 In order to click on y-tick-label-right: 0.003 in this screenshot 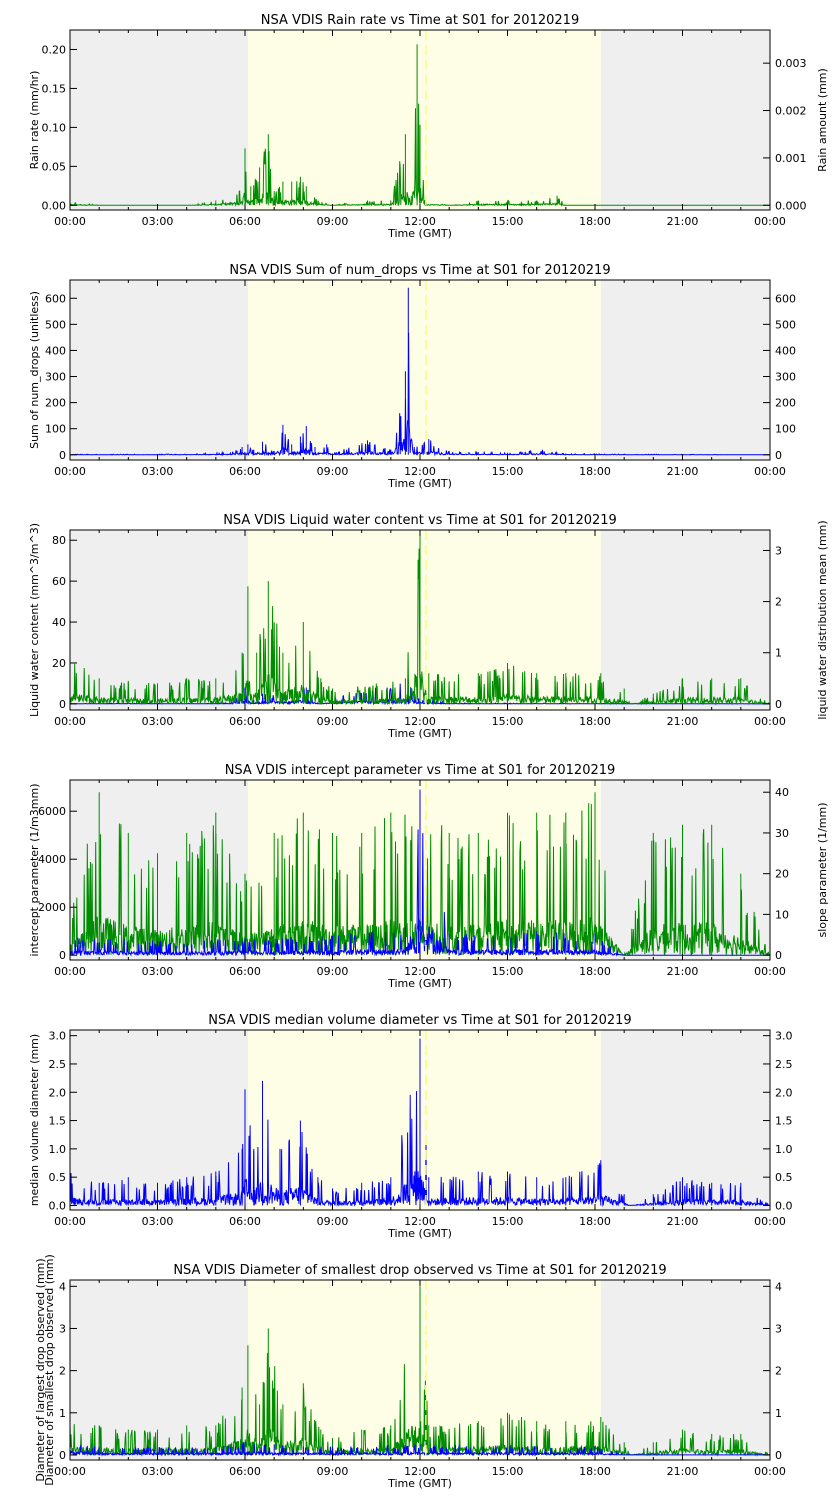, I will do `click(791, 63)`.